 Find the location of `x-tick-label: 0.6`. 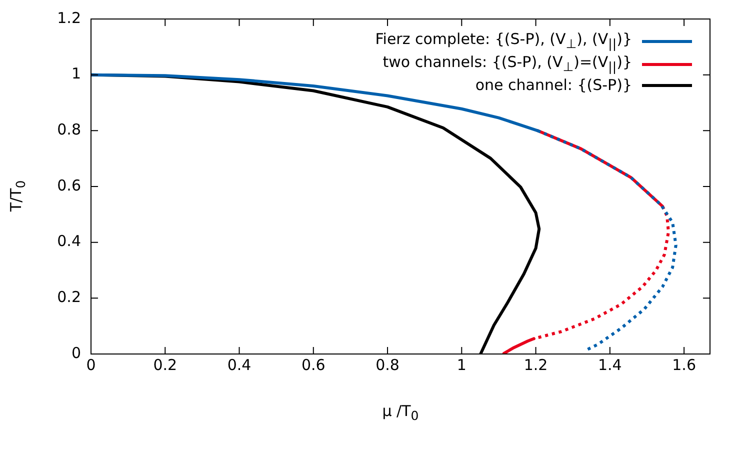

x-tick-label: 0.6 is located at coordinates (313, 365).